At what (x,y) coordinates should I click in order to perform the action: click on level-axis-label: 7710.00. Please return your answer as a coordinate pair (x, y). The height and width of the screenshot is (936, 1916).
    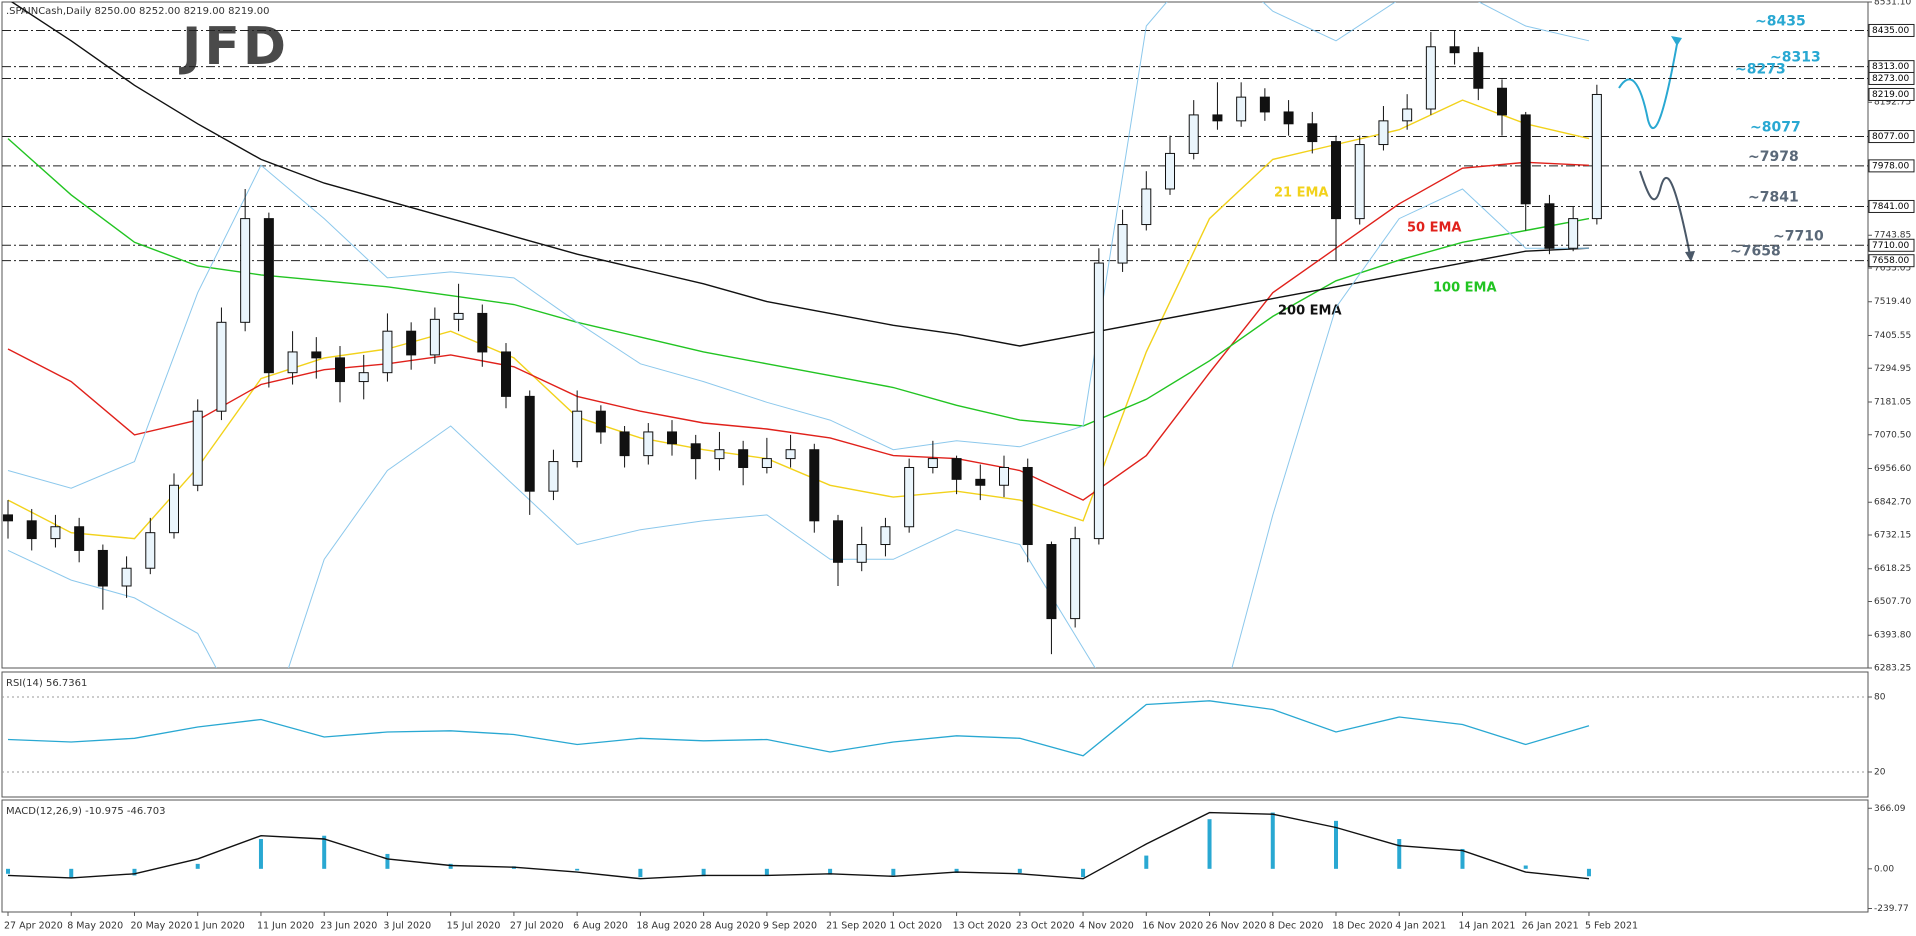
    Looking at the image, I should click on (1890, 246).